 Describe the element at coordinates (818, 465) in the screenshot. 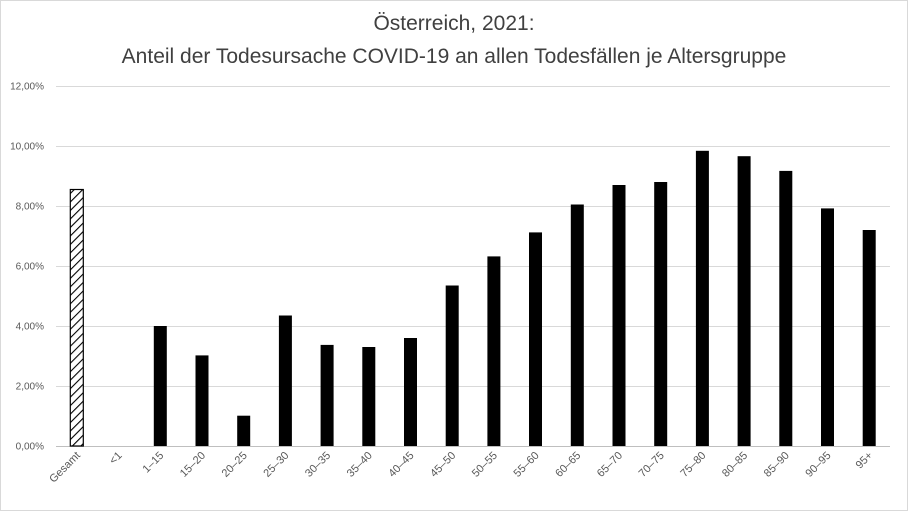

I see `x-tick-label: 90–95` at that location.